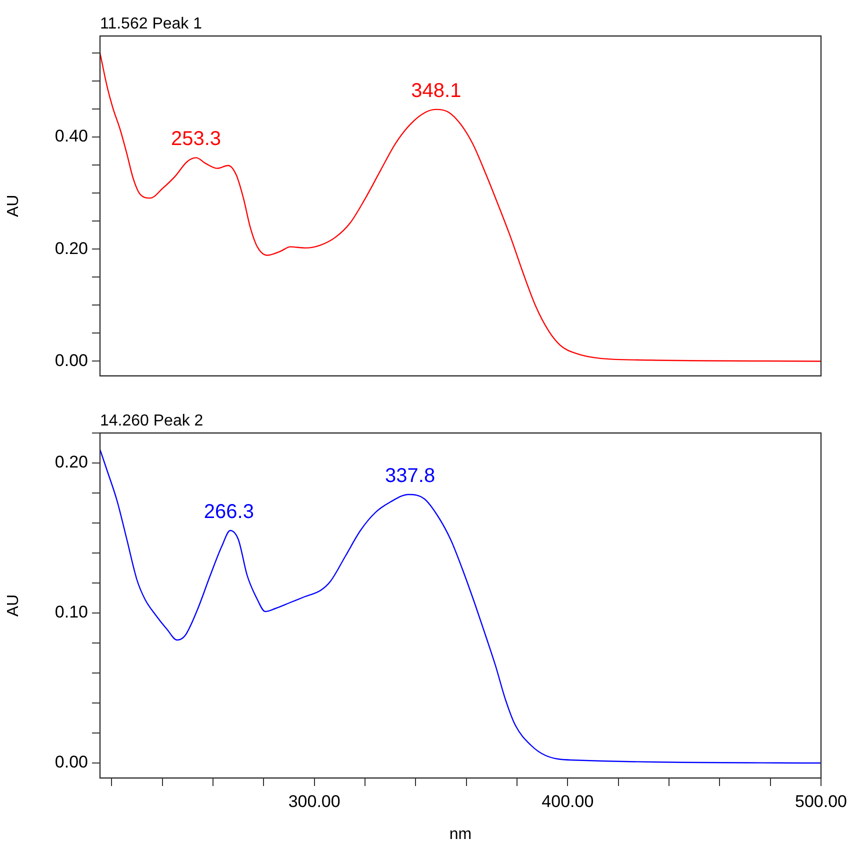  What do you see at coordinates (71, 136) in the screenshot?
I see `y-tick-label: 0.40` at bounding box center [71, 136].